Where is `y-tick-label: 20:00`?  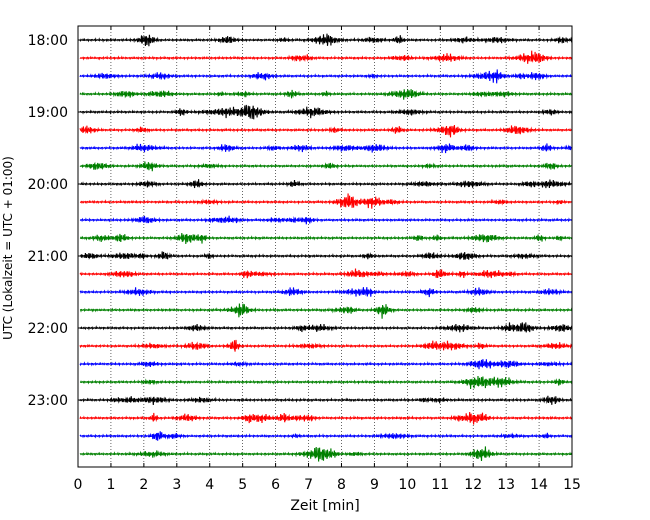 y-tick-label: 20:00 is located at coordinates (48, 185).